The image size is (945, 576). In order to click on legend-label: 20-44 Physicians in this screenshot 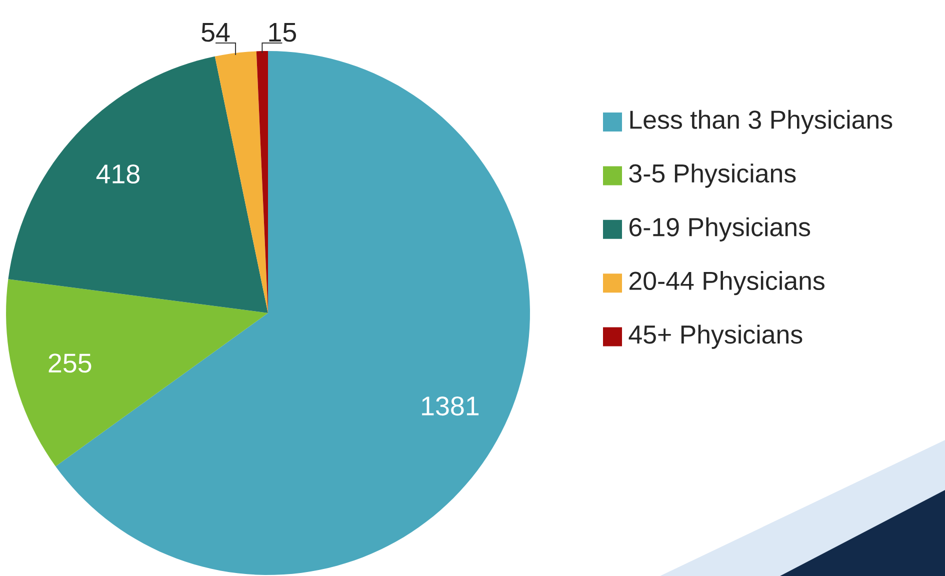, I will do `click(727, 283)`.